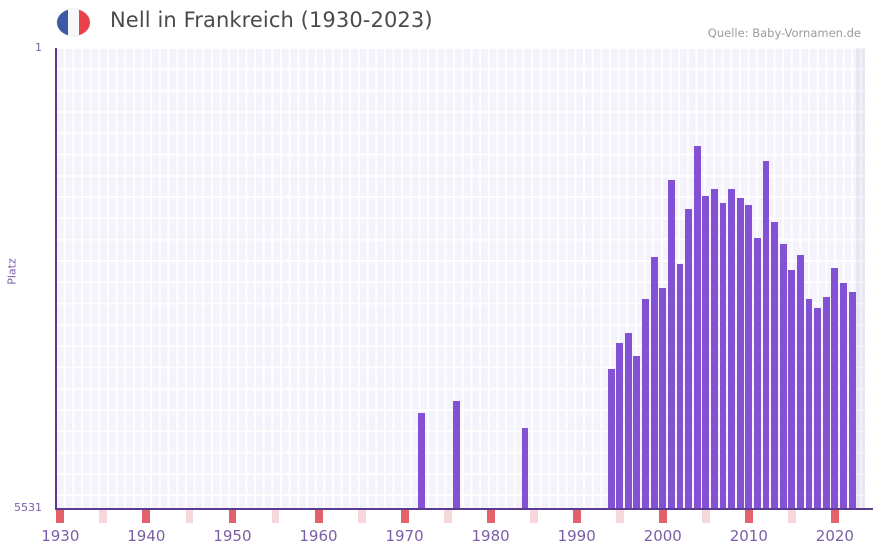 The height and width of the screenshot is (552, 873). Describe the element at coordinates (404, 536) in the screenshot. I see `x-axis-tick-label: 1970` at that location.